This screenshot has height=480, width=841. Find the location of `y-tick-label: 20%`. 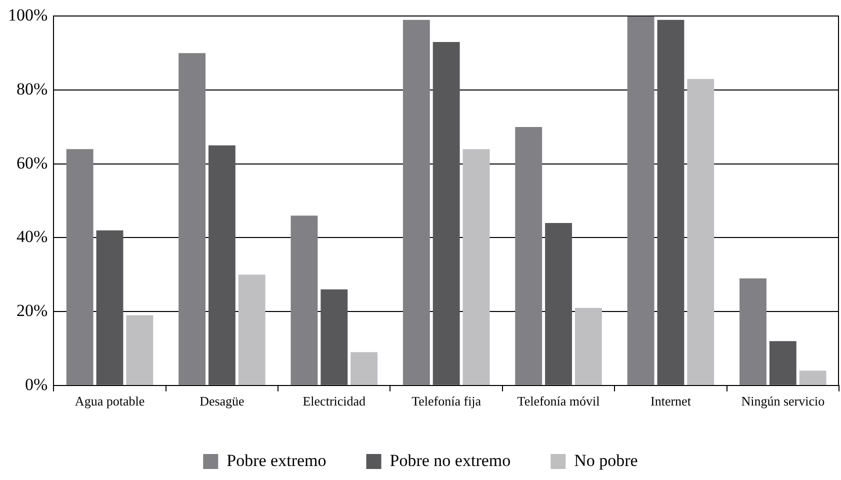

y-tick-label: 20% is located at coordinates (32, 310).